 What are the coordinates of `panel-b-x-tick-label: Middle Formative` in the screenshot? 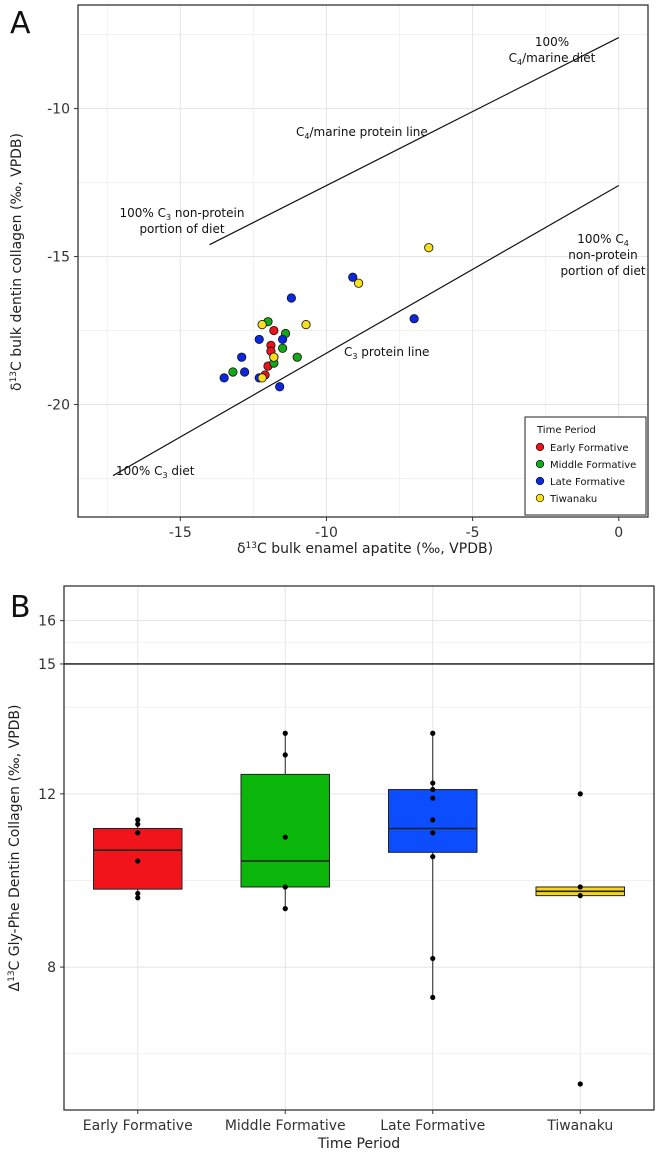 It's located at (285, 1126).